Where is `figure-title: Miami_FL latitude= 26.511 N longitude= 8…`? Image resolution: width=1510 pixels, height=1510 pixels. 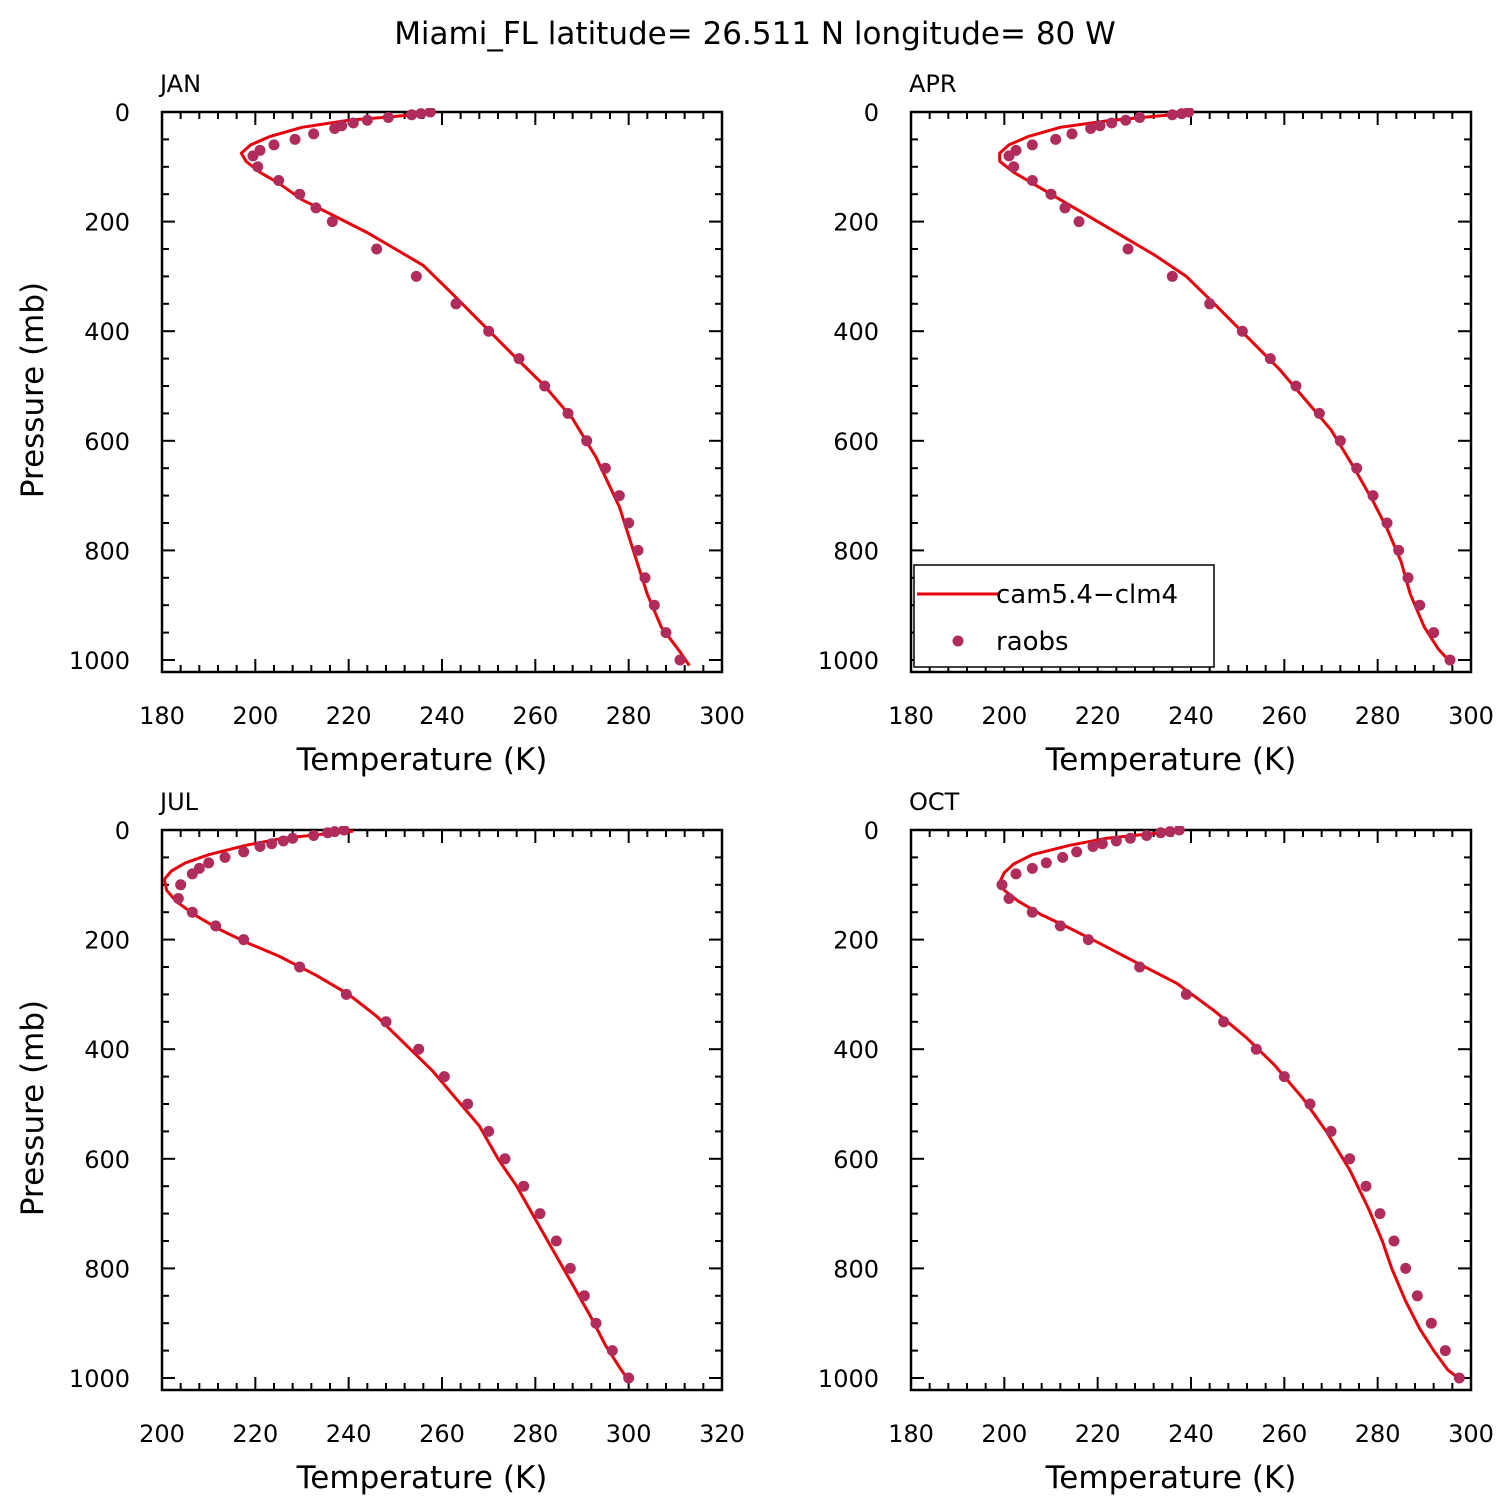 figure-title: Miami_FL latitude= 26.511 N longitude= 8… is located at coordinates (755, 34).